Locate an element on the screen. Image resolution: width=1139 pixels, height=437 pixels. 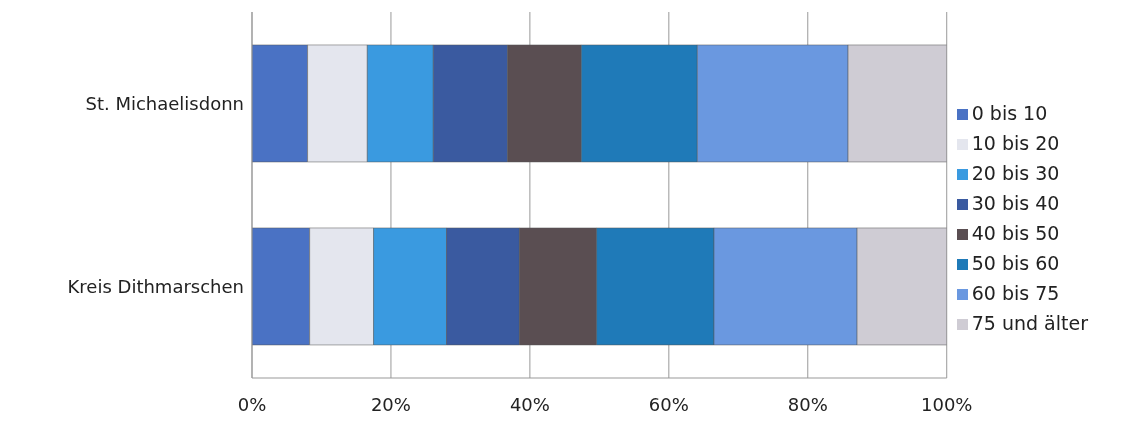
legend-label: 30 bis 40 is located at coordinates (1015, 203).